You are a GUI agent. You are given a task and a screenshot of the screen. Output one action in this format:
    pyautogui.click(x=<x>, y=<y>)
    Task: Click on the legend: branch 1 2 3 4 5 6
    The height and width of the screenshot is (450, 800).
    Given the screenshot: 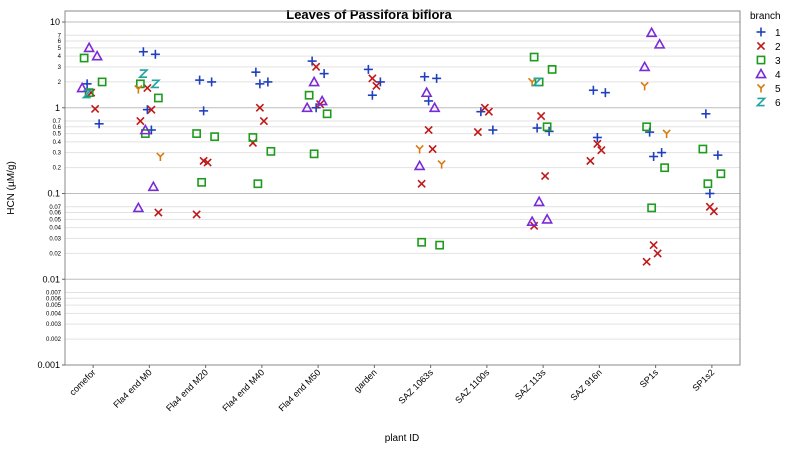 What is the action you would take?
    pyautogui.click(x=765, y=60)
    